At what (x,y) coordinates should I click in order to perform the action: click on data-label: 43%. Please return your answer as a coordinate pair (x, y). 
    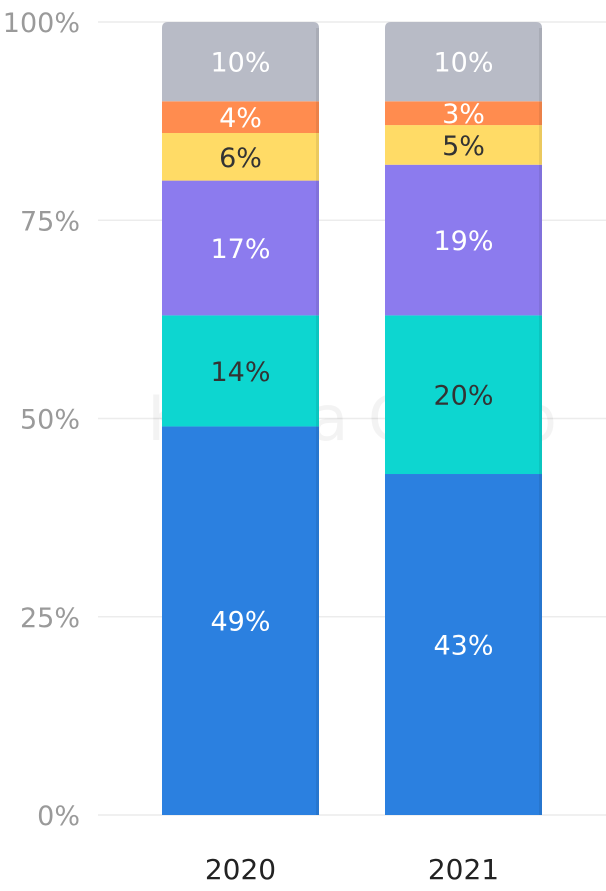
    Looking at the image, I should click on (463, 646).